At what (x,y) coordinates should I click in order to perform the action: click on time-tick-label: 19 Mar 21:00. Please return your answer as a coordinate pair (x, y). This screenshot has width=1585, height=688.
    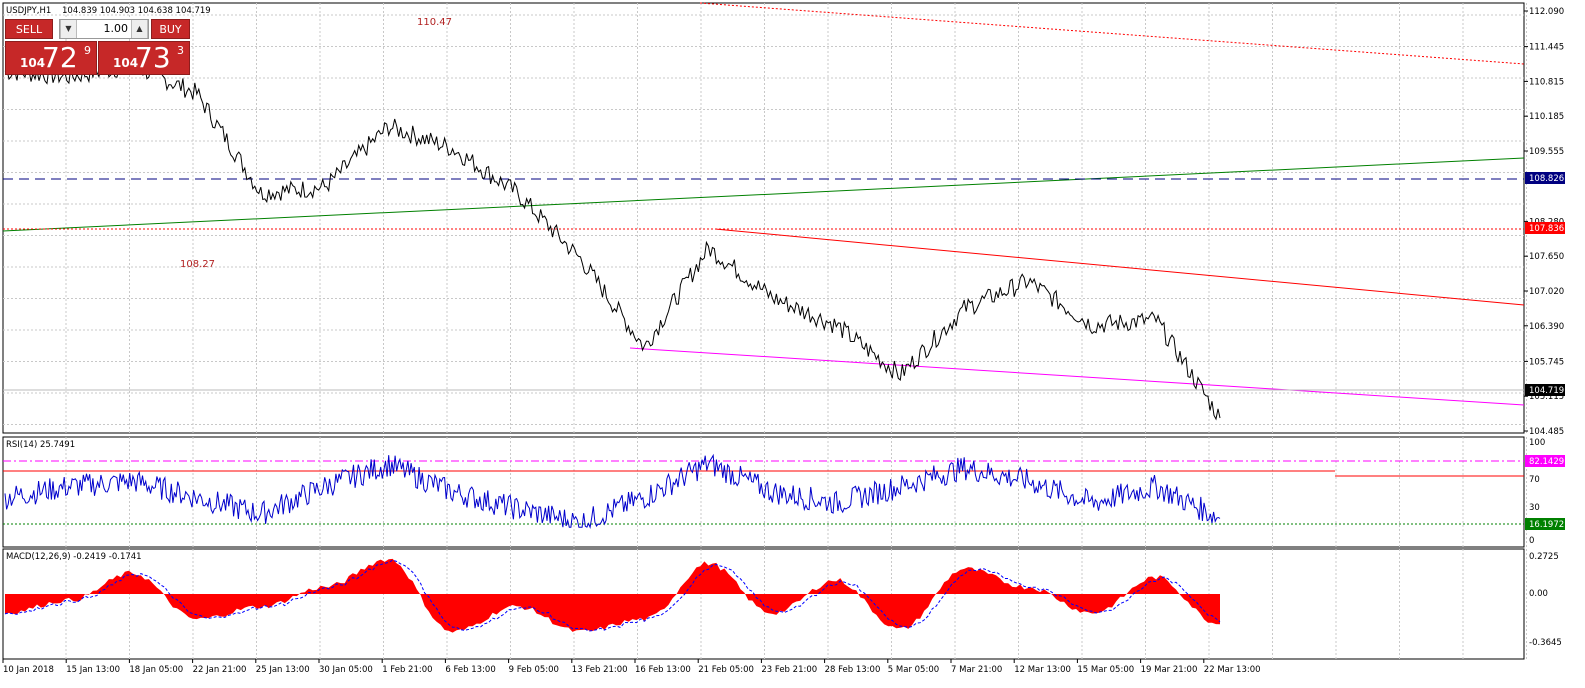
    Looking at the image, I should click on (1169, 670).